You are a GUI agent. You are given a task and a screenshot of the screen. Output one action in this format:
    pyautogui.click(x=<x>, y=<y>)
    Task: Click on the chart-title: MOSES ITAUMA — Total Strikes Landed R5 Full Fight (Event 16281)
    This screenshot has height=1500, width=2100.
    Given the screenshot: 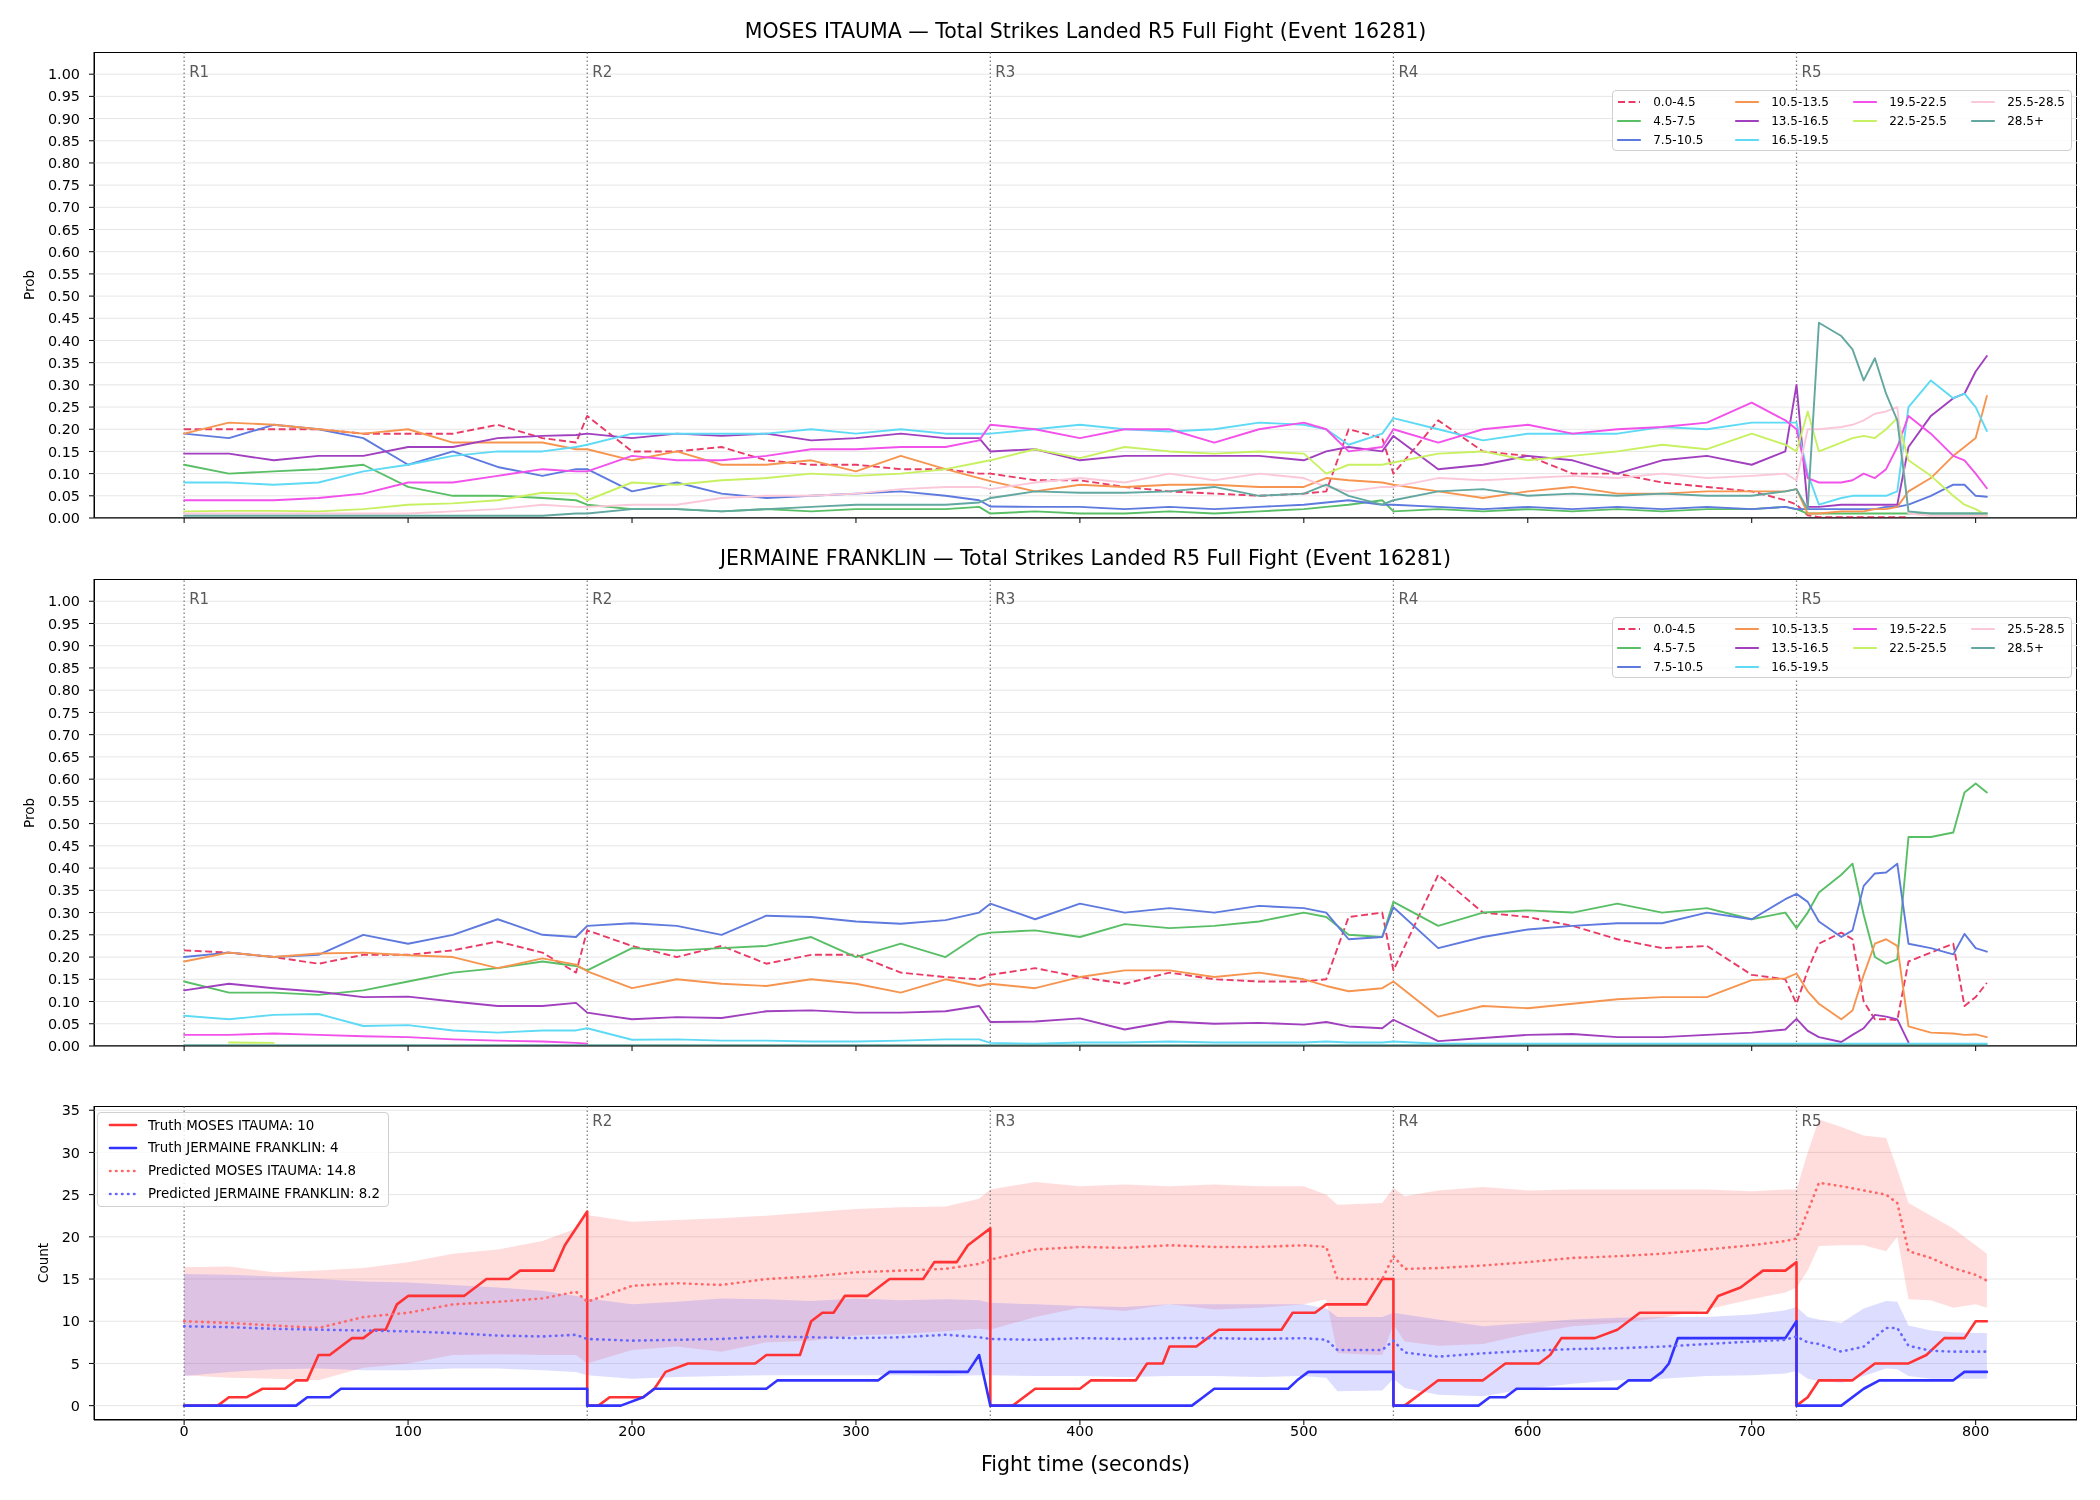 What is the action you would take?
    pyautogui.click(x=1085, y=31)
    